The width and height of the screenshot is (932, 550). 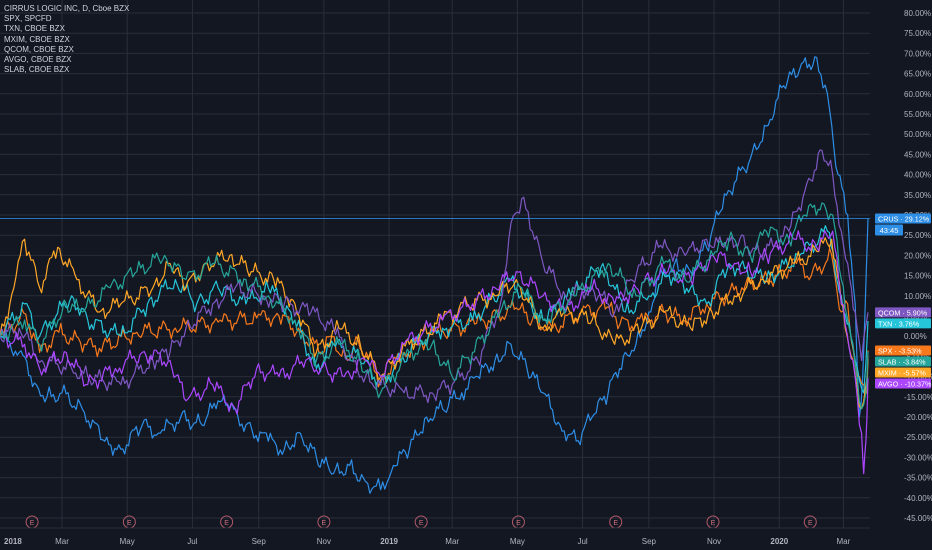 I want to click on last-value-label-qcom: QCOM · 5.90%, so click(x=903, y=312).